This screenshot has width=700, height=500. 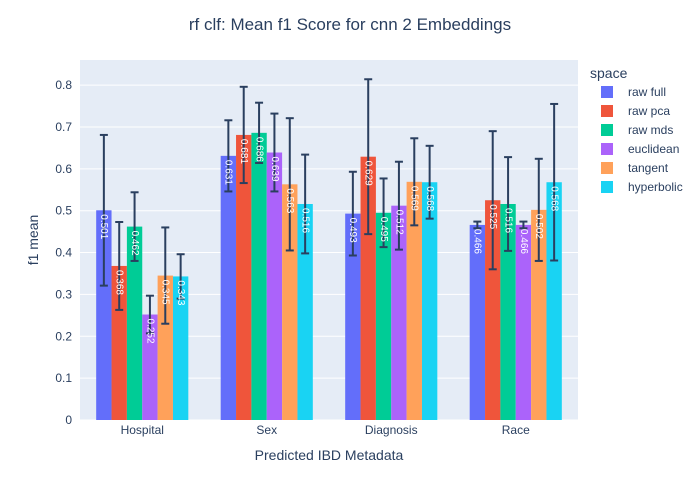 I want to click on y-tick-label: 0.7, so click(x=63, y=127).